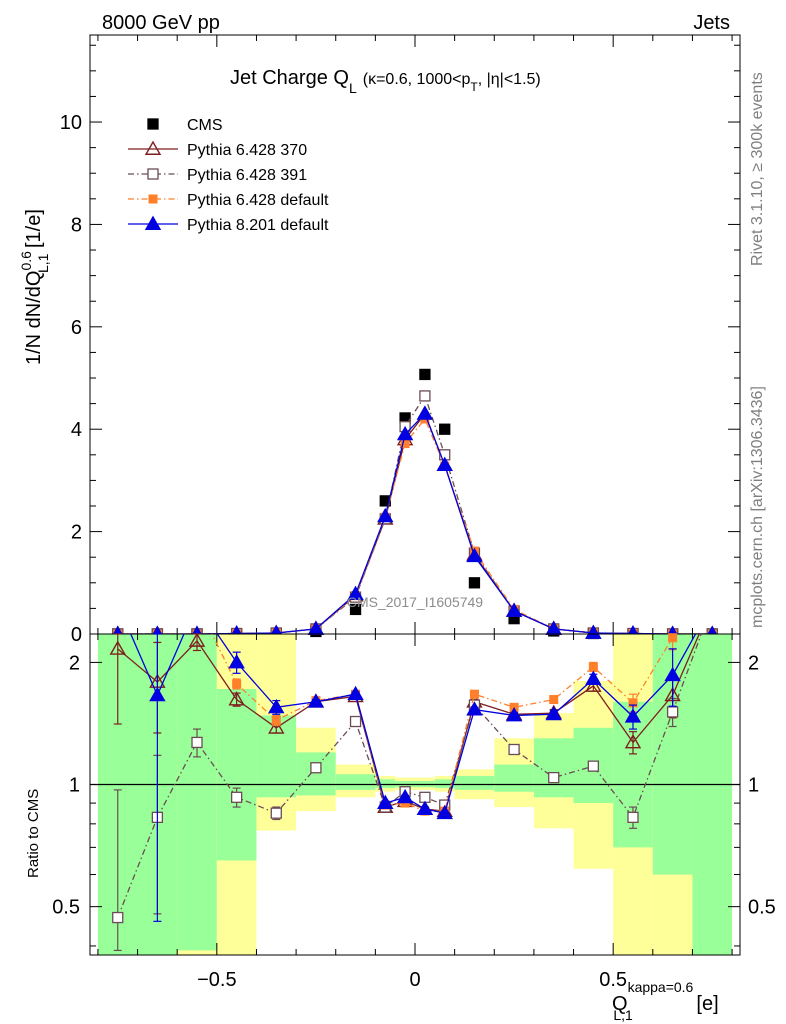 This screenshot has width=786, height=1024. What do you see at coordinates (74, 663) in the screenshot?
I see `ratio-ytick-label: 2` at bounding box center [74, 663].